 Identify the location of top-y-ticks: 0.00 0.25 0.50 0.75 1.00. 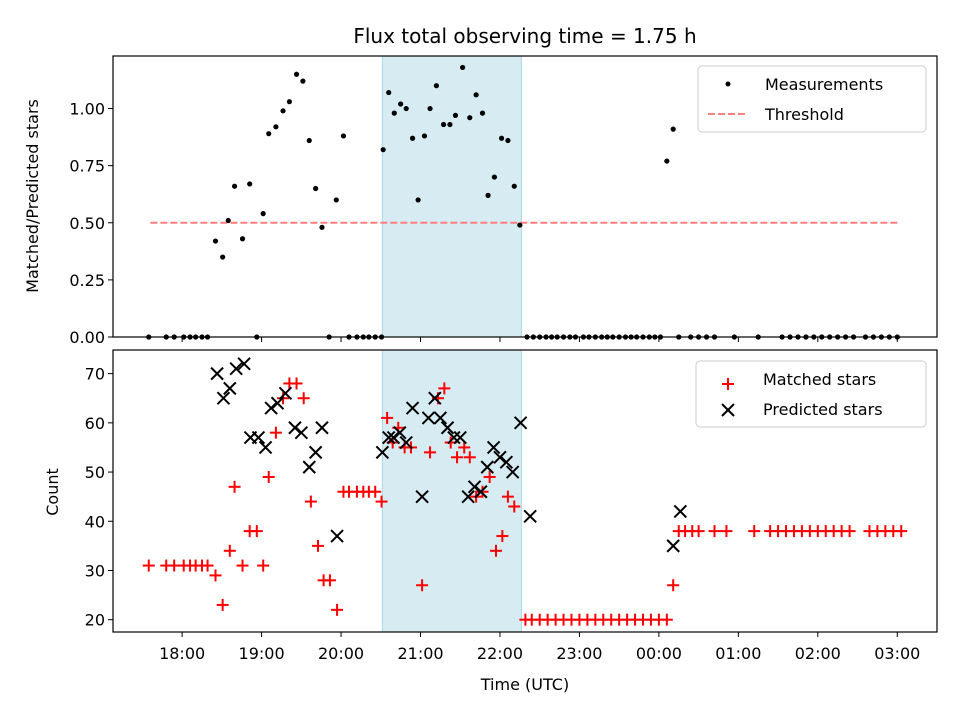
(91, 223).